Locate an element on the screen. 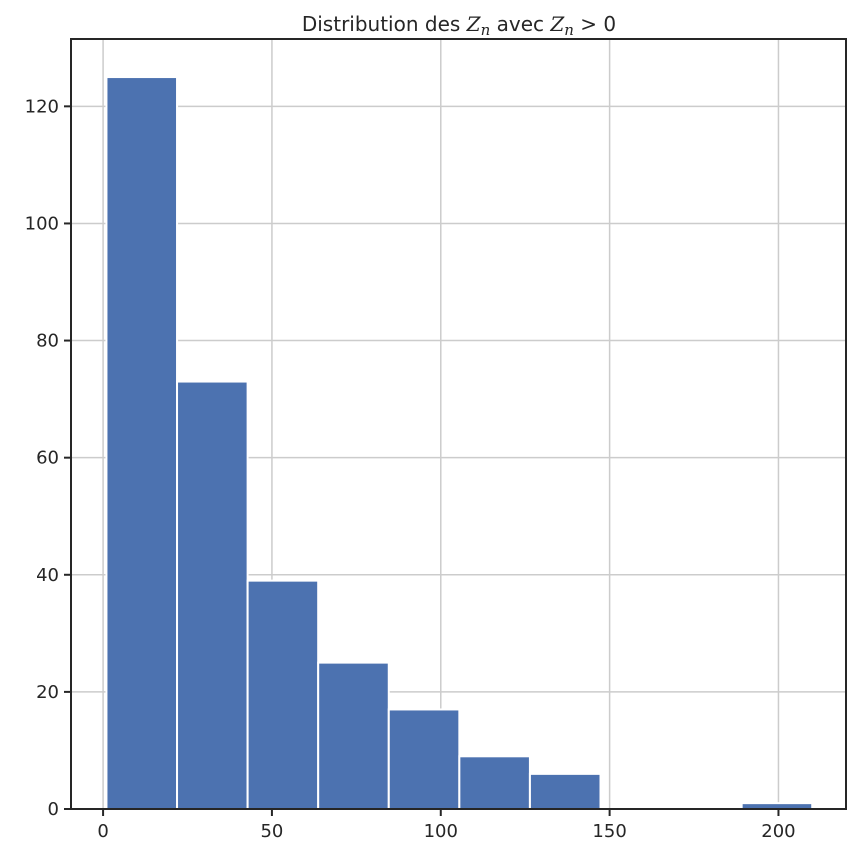 The image size is (855, 859). y-tick-label: 80 is located at coordinates (47, 341).